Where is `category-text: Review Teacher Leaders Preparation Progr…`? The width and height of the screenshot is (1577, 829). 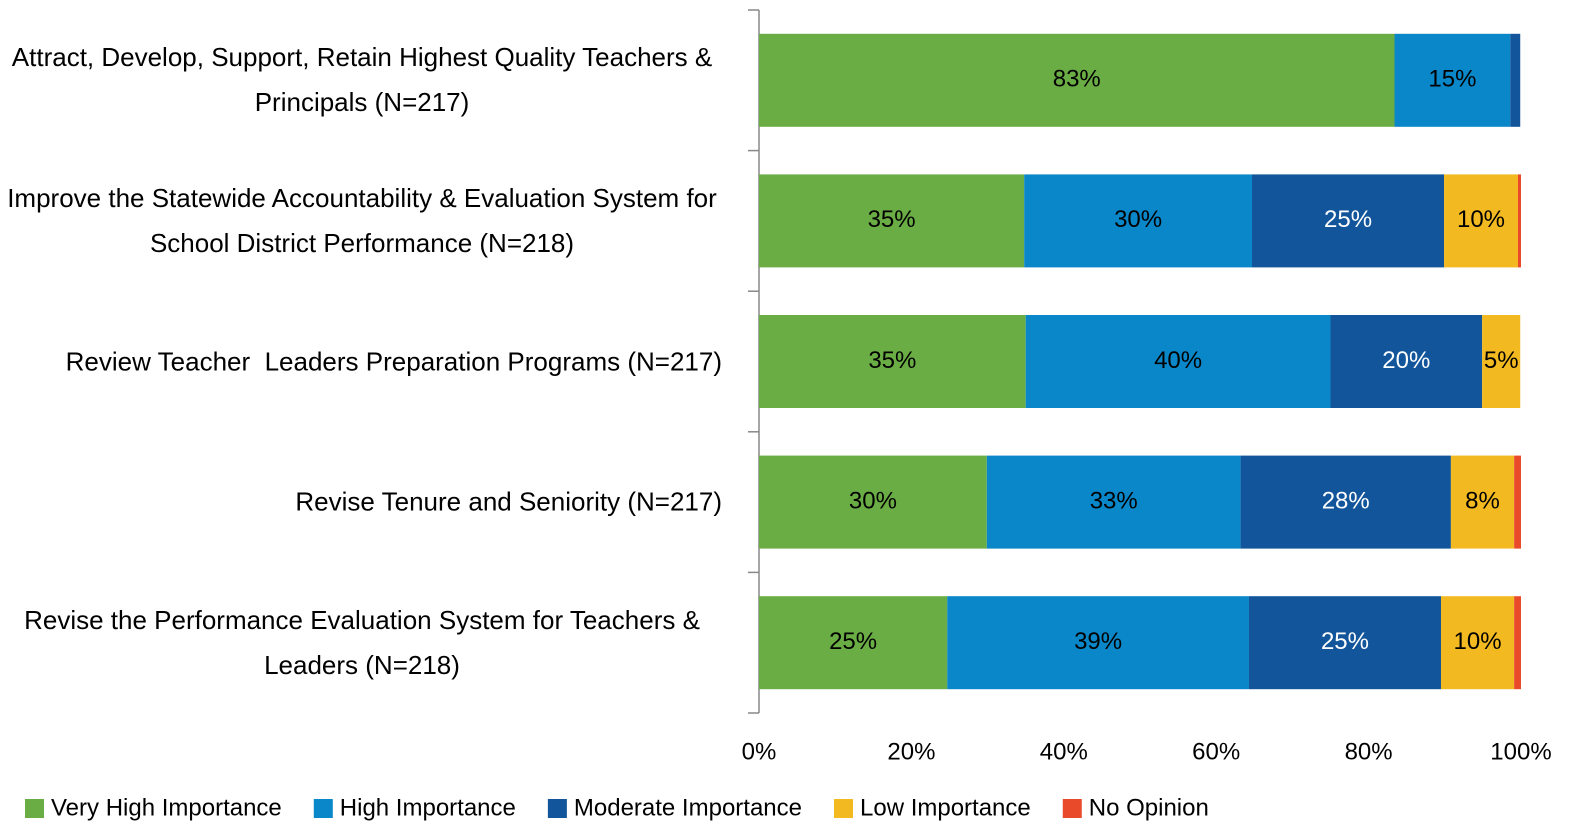
category-text: Review Teacher Leaders Preparation Progr… is located at coordinates (393, 361).